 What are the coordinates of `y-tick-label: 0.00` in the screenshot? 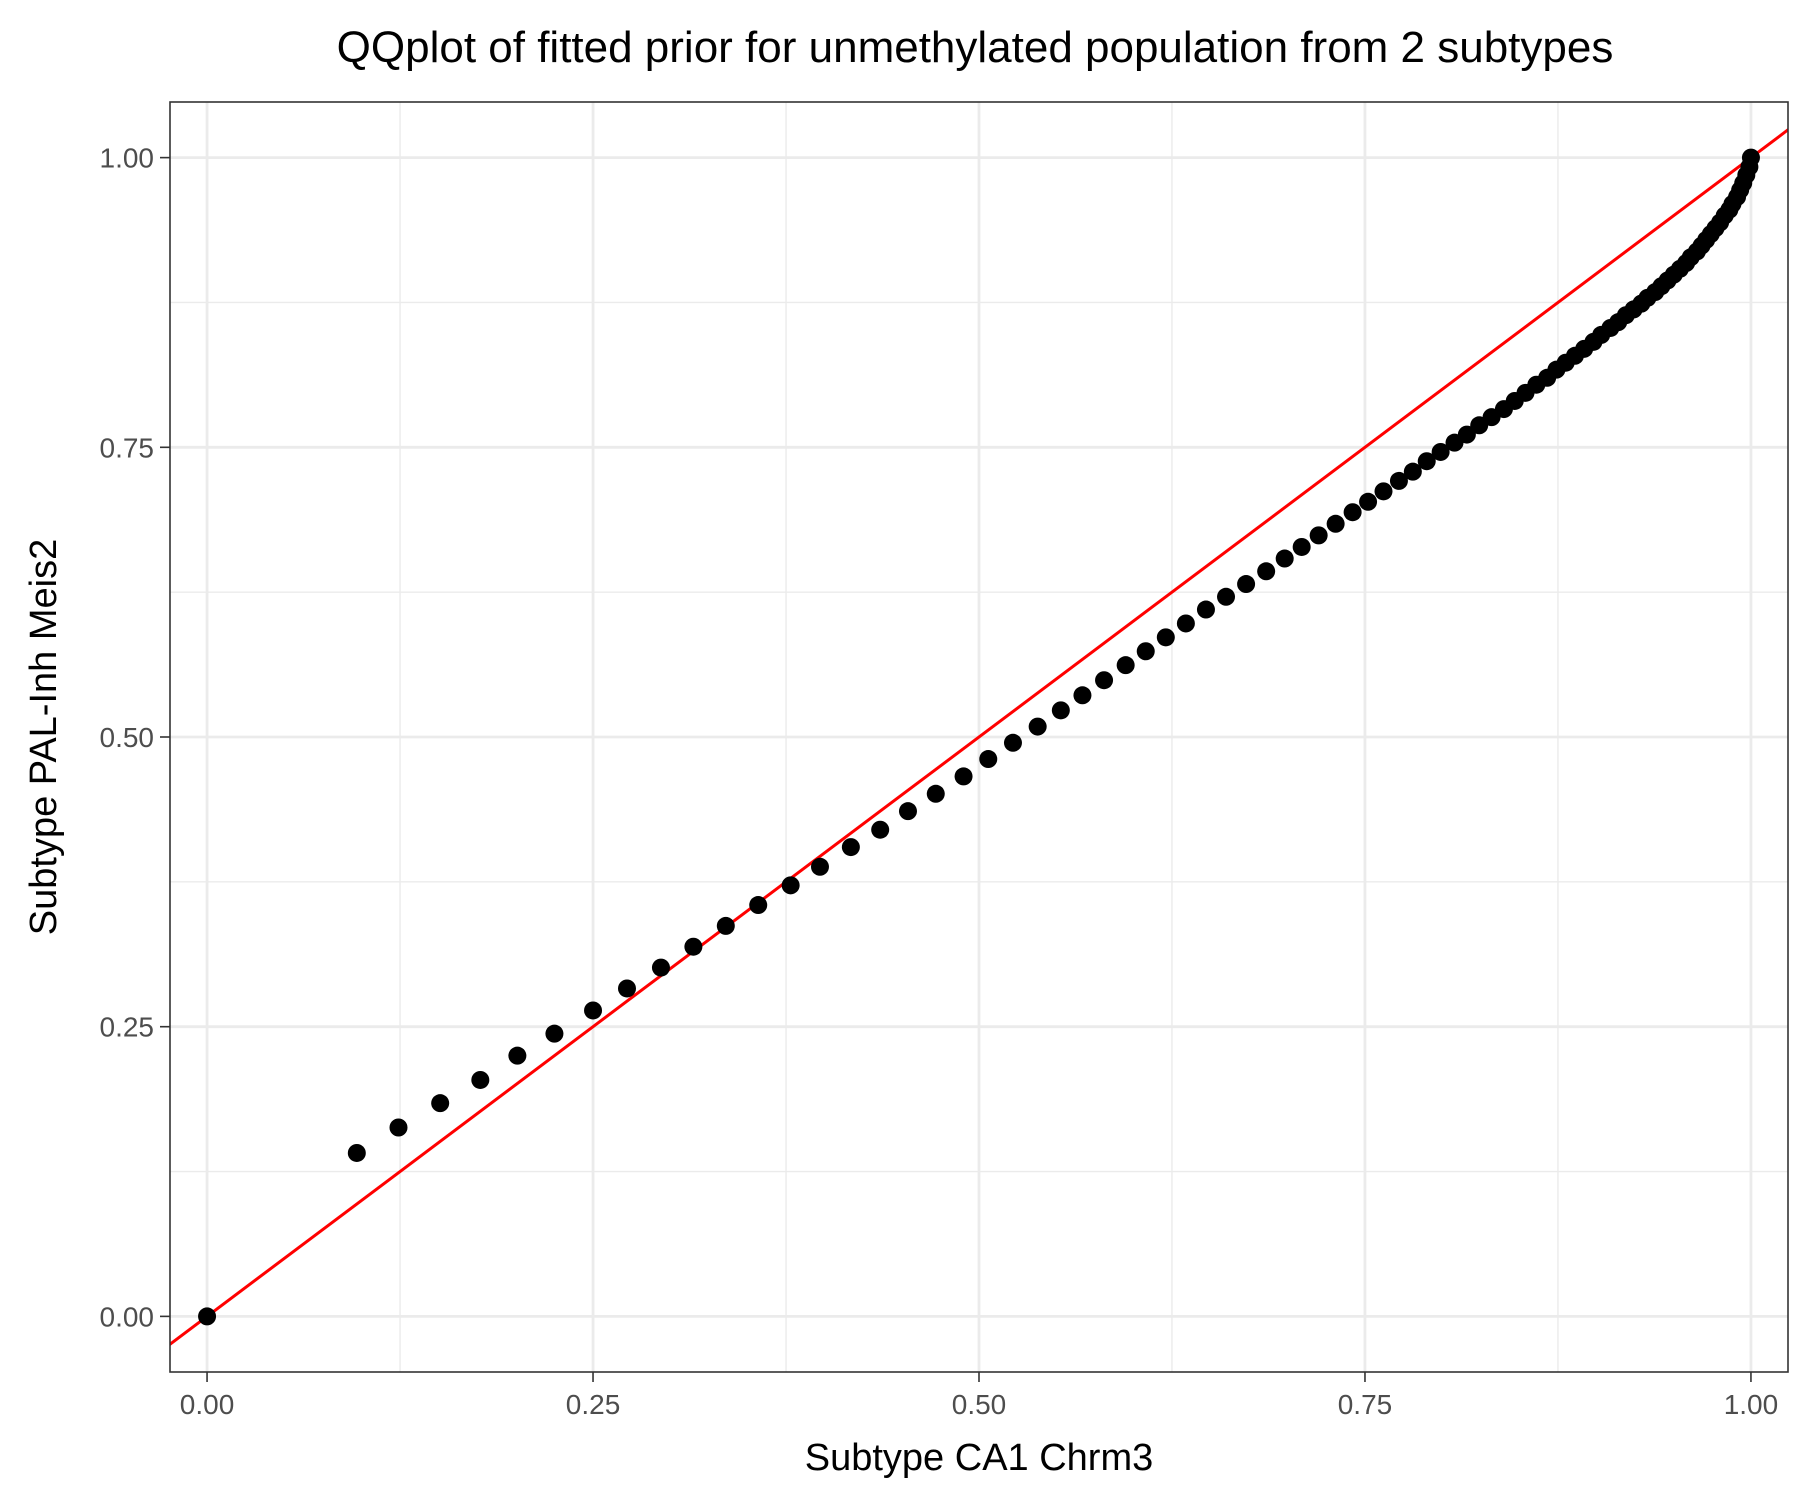 It's located at (127, 1316).